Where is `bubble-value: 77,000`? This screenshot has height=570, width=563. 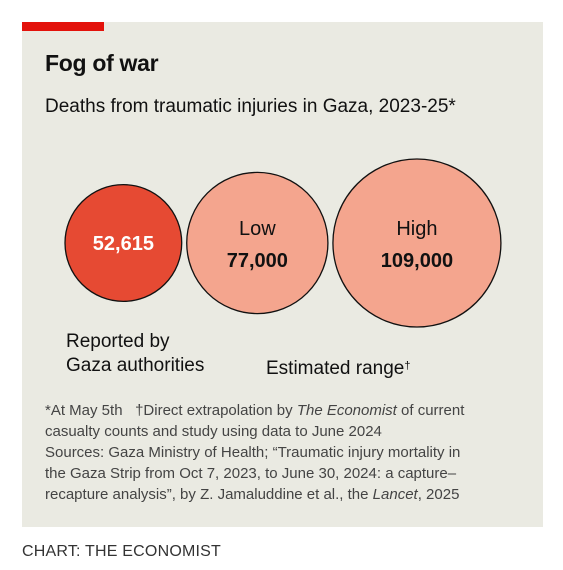
bubble-value: 77,000 is located at coordinates (257, 261).